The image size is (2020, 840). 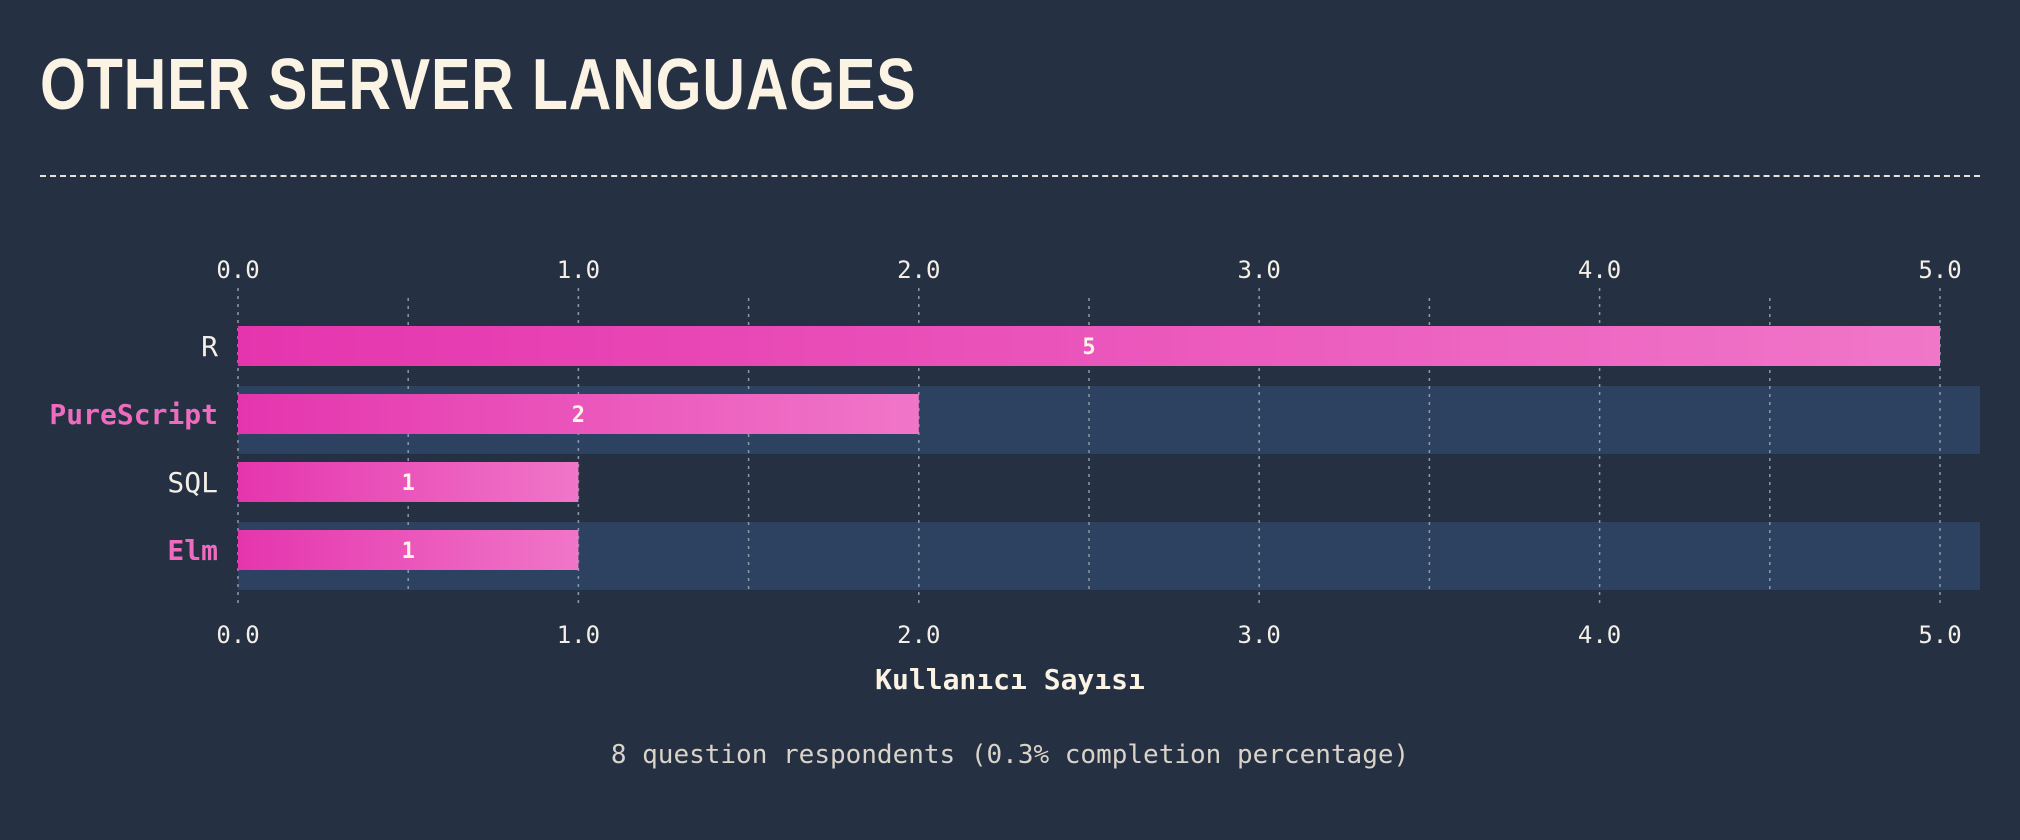 What do you see at coordinates (192, 482) in the screenshot?
I see `category-label: SQL` at bounding box center [192, 482].